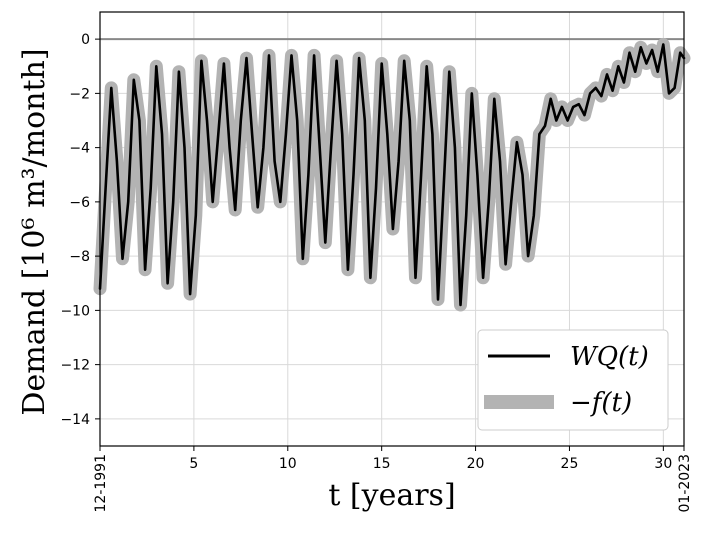 The height and width of the screenshot is (558, 708). Describe the element at coordinates (685, 483) in the screenshot. I see `x-tick-label: 01-2023` at that location.